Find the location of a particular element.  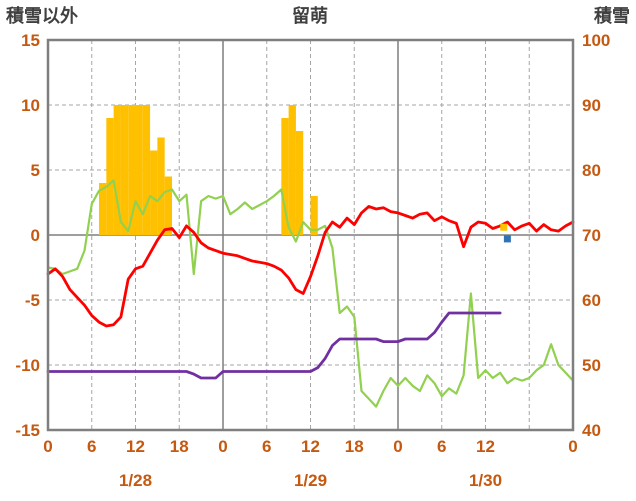

right-axis-tick: 90 is located at coordinates (591, 105).